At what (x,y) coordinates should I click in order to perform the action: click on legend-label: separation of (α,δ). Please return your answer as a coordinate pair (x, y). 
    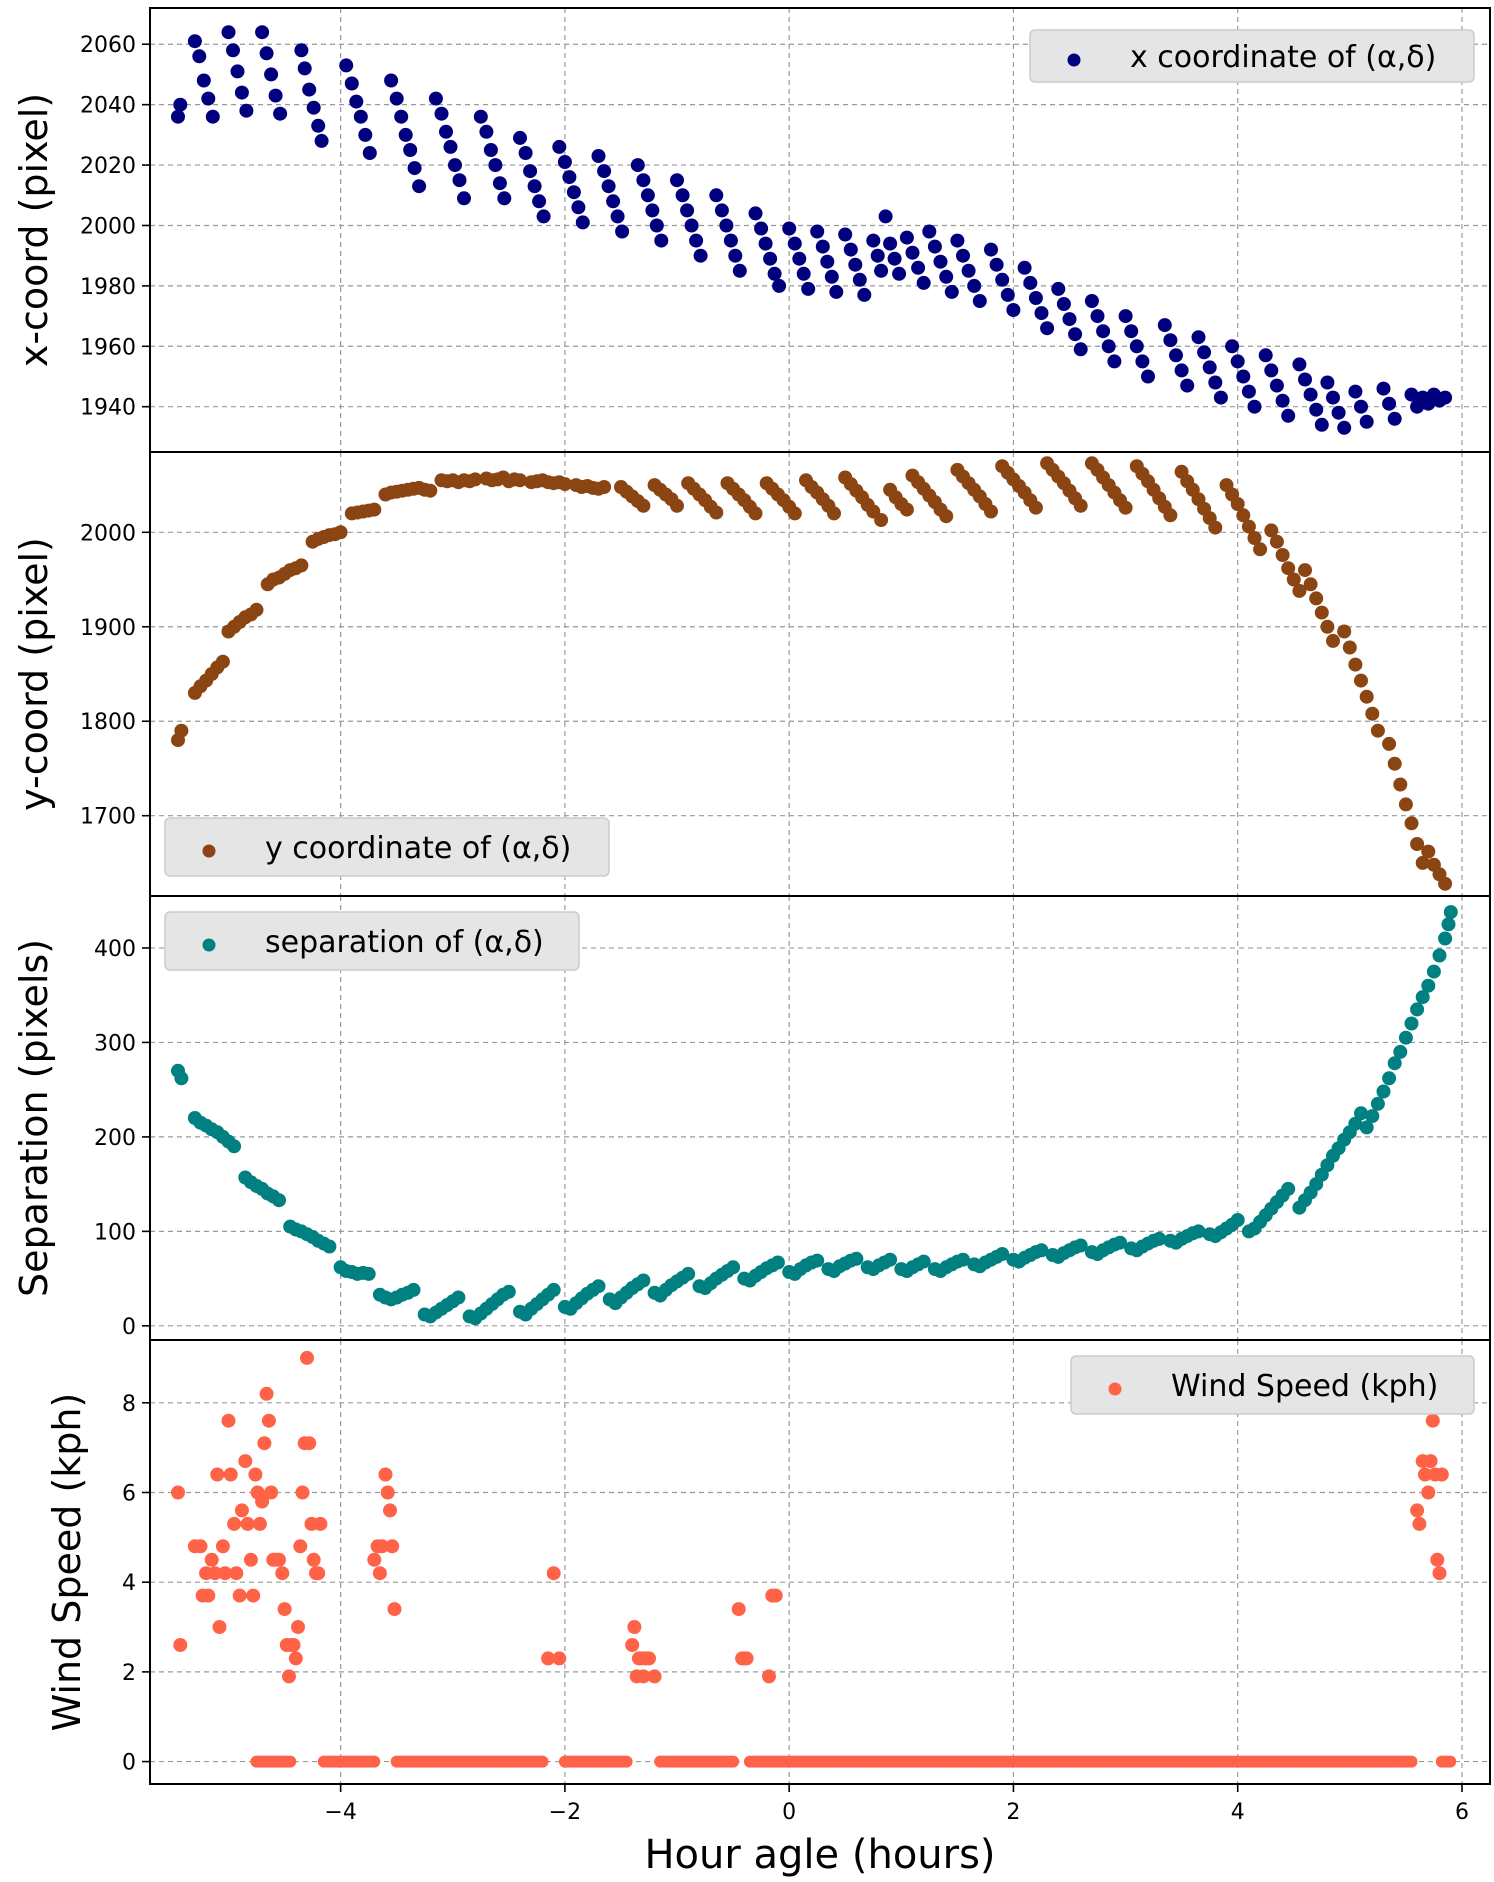
    Looking at the image, I should click on (404, 942).